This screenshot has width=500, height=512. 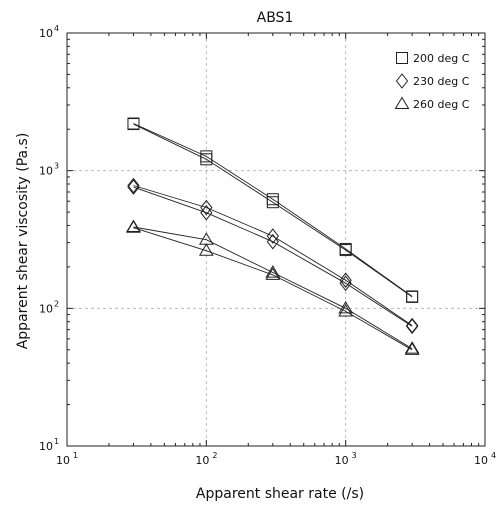 What do you see at coordinates (23, 241) in the screenshot?
I see `y-axis-label: Apparent shear viscosity (Pa.s)` at bounding box center [23, 241].